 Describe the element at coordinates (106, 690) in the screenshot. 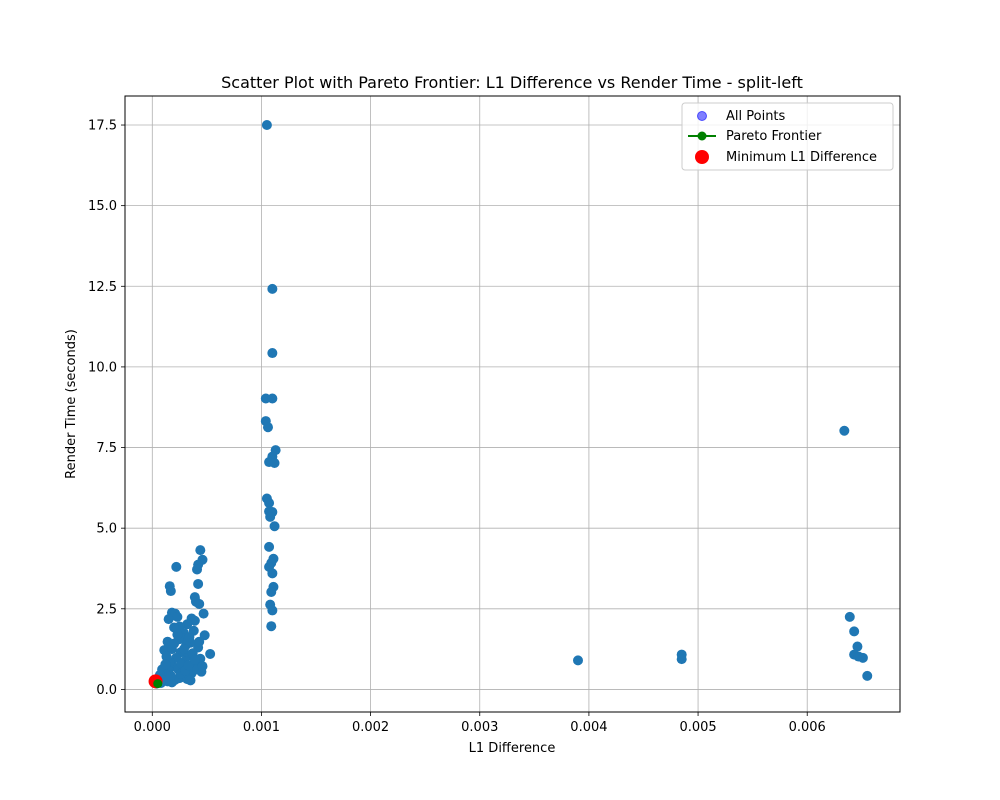

I see `y-tick-label: 0.0` at that location.